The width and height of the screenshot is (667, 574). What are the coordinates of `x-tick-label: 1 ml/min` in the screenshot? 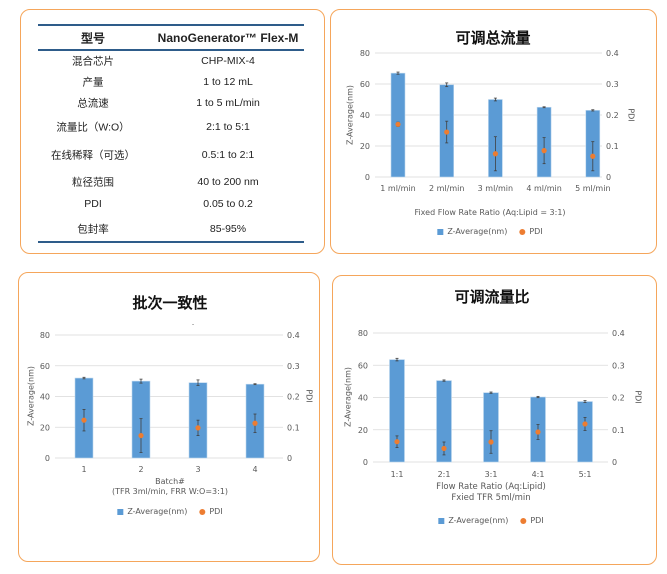 It's located at (397, 188).